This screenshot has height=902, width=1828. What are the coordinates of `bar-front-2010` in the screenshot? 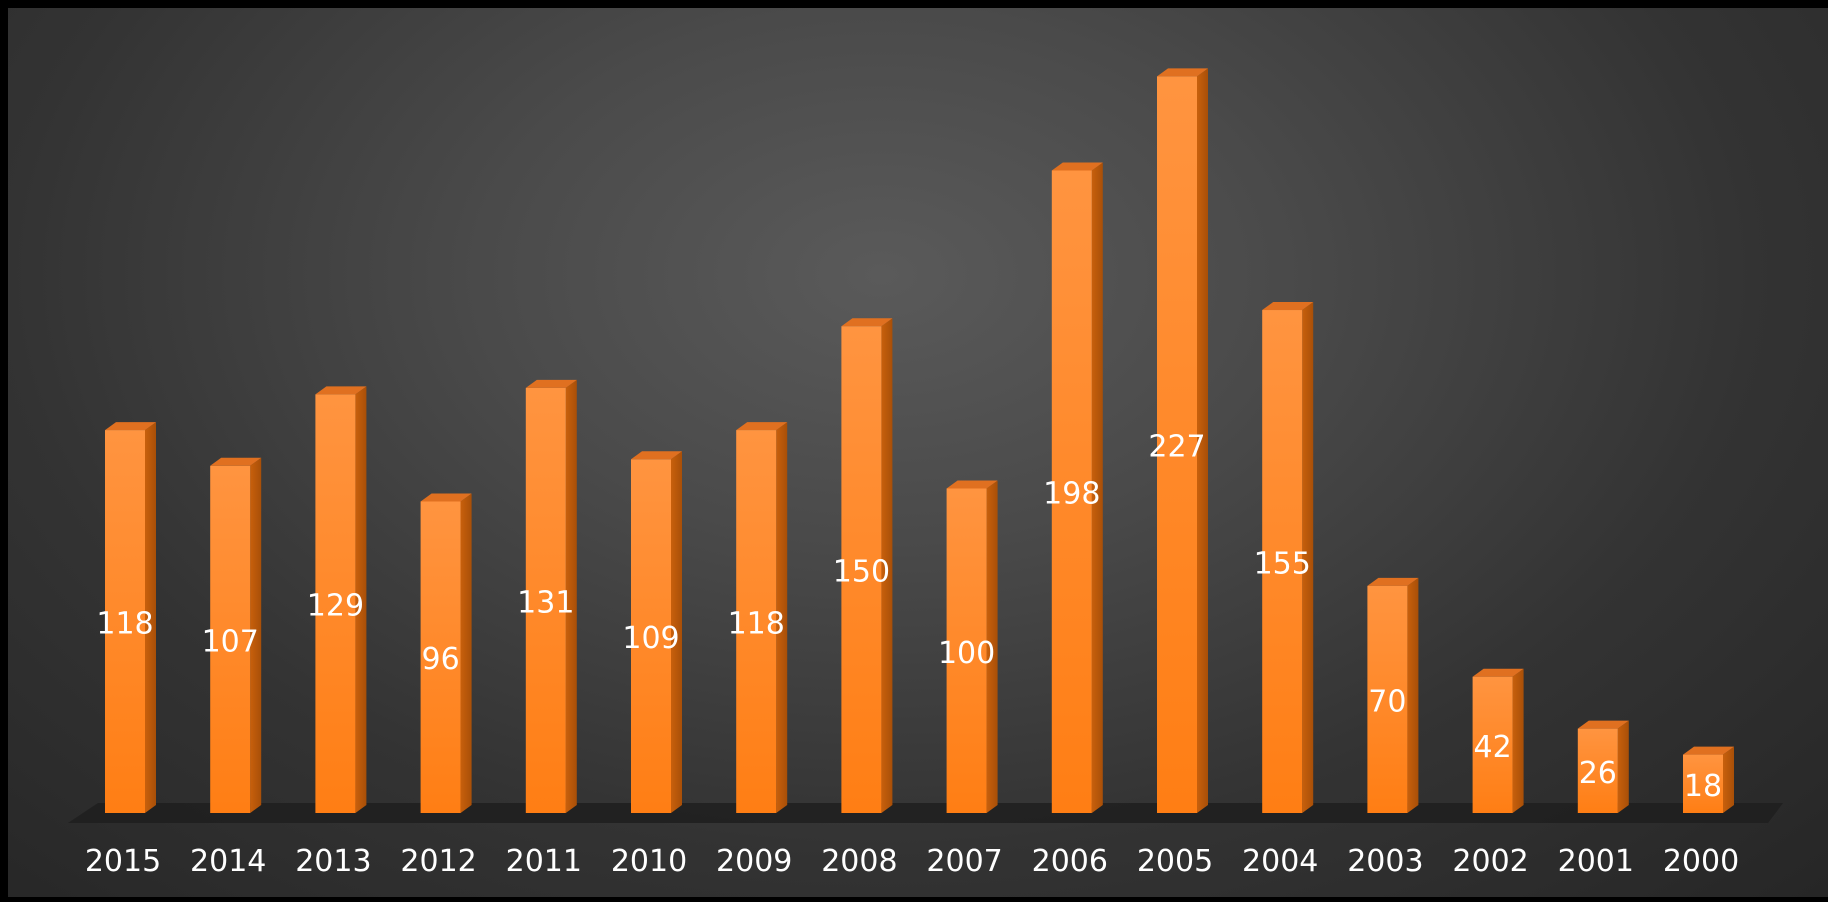 It's located at (651, 636).